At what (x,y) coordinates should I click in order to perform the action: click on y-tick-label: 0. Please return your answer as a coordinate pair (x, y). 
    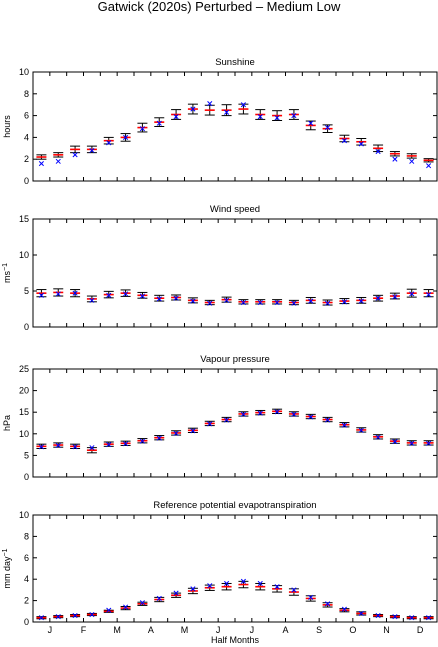
    Looking at the image, I should click on (26, 327).